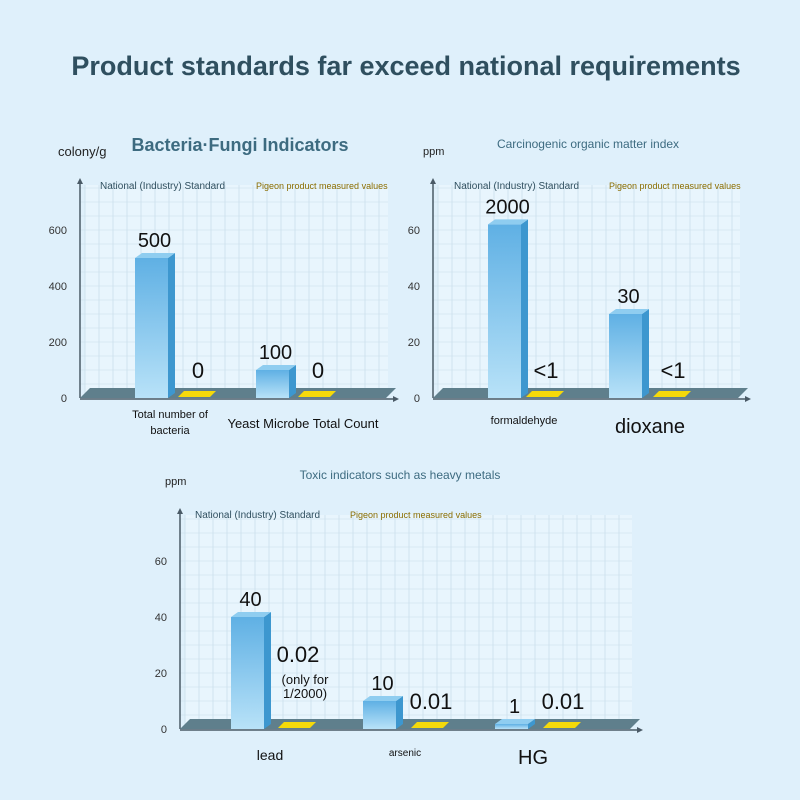 The height and width of the screenshot is (800, 800). Describe the element at coordinates (302, 423) in the screenshot. I see `category-label: Yeast Microbe Total Count` at that location.